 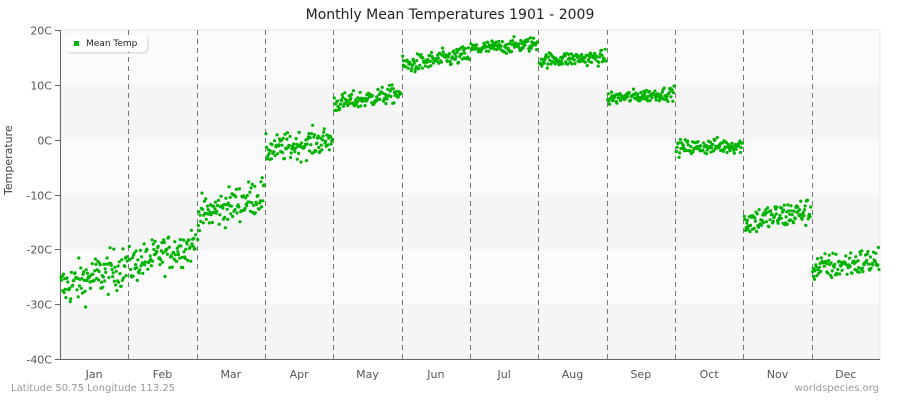 I want to click on x-tick-label: Jun, so click(x=435, y=374).